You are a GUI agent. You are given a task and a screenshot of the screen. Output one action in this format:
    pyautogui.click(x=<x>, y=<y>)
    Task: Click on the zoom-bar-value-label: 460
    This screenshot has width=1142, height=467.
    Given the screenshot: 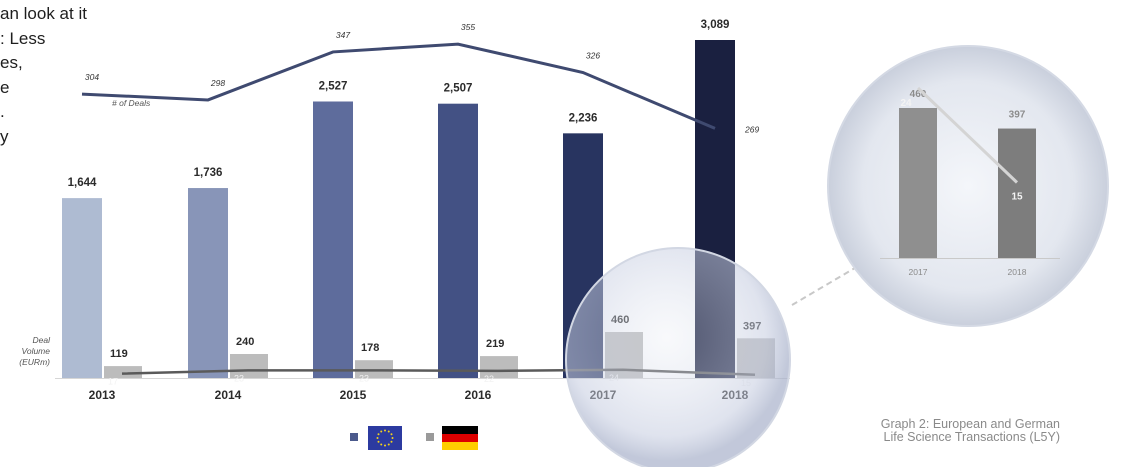 What is the action you would take?
    pyautogui.click(x=918, y=94)
    